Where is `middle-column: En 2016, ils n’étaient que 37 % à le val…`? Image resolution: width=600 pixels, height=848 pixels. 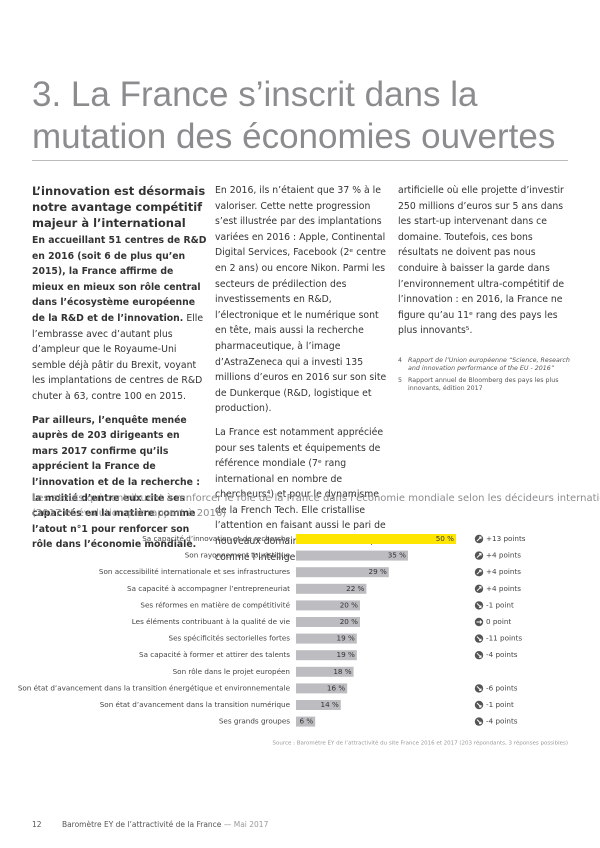 middle-column: En 2016, ils n’étaient que 37 % à le val… is located at coordinates (301, 378).